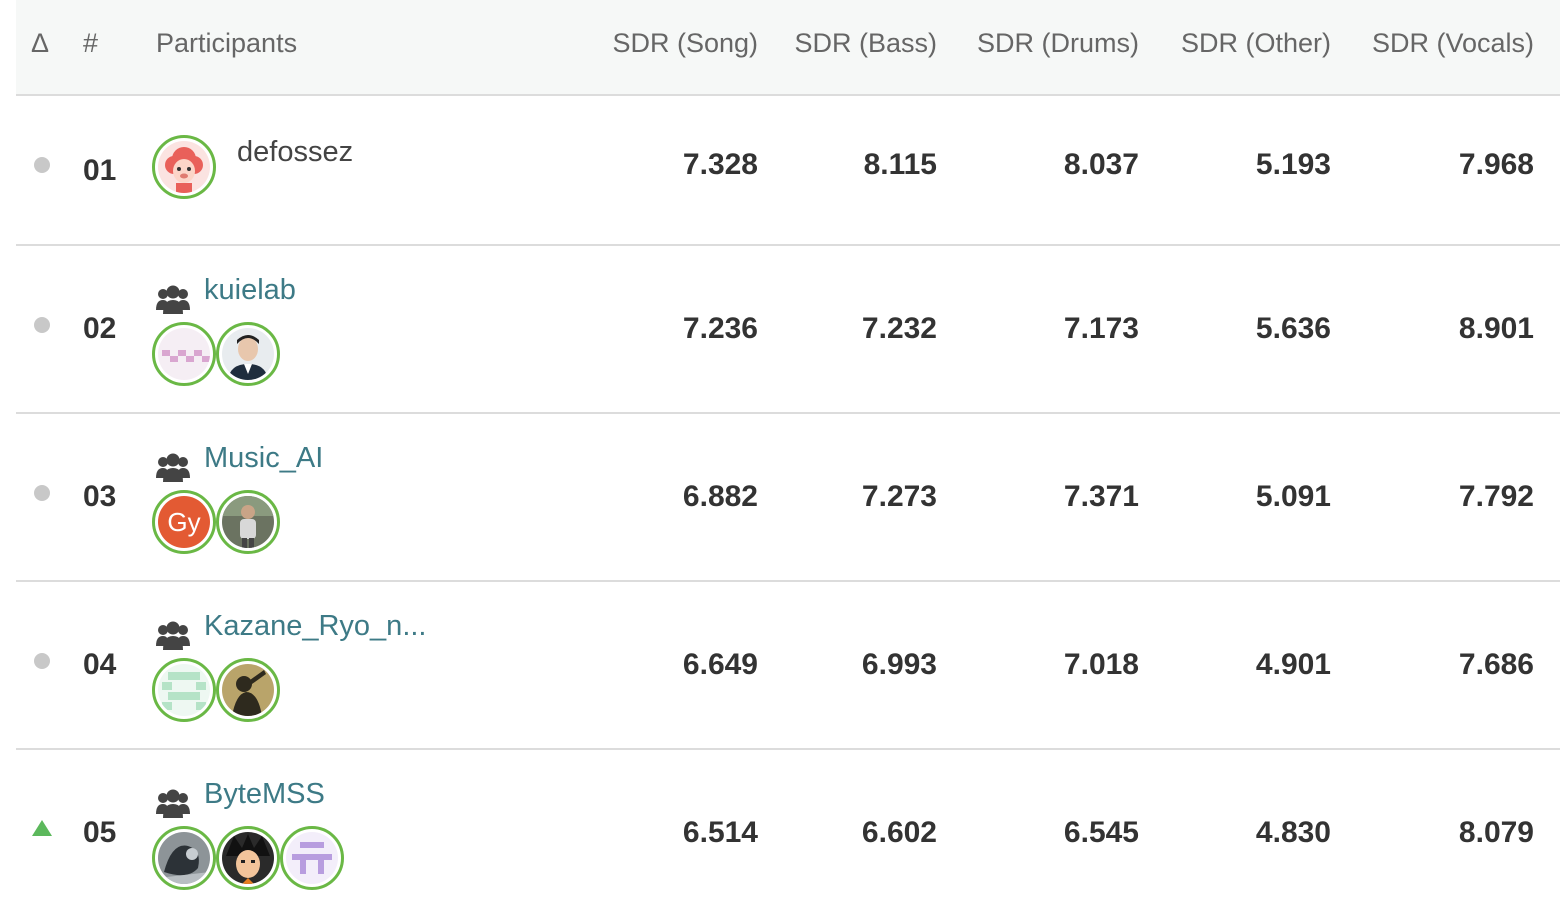 The image size is (1560, 910). I want to click on delta-column-header: Δ, so click(40, 43).